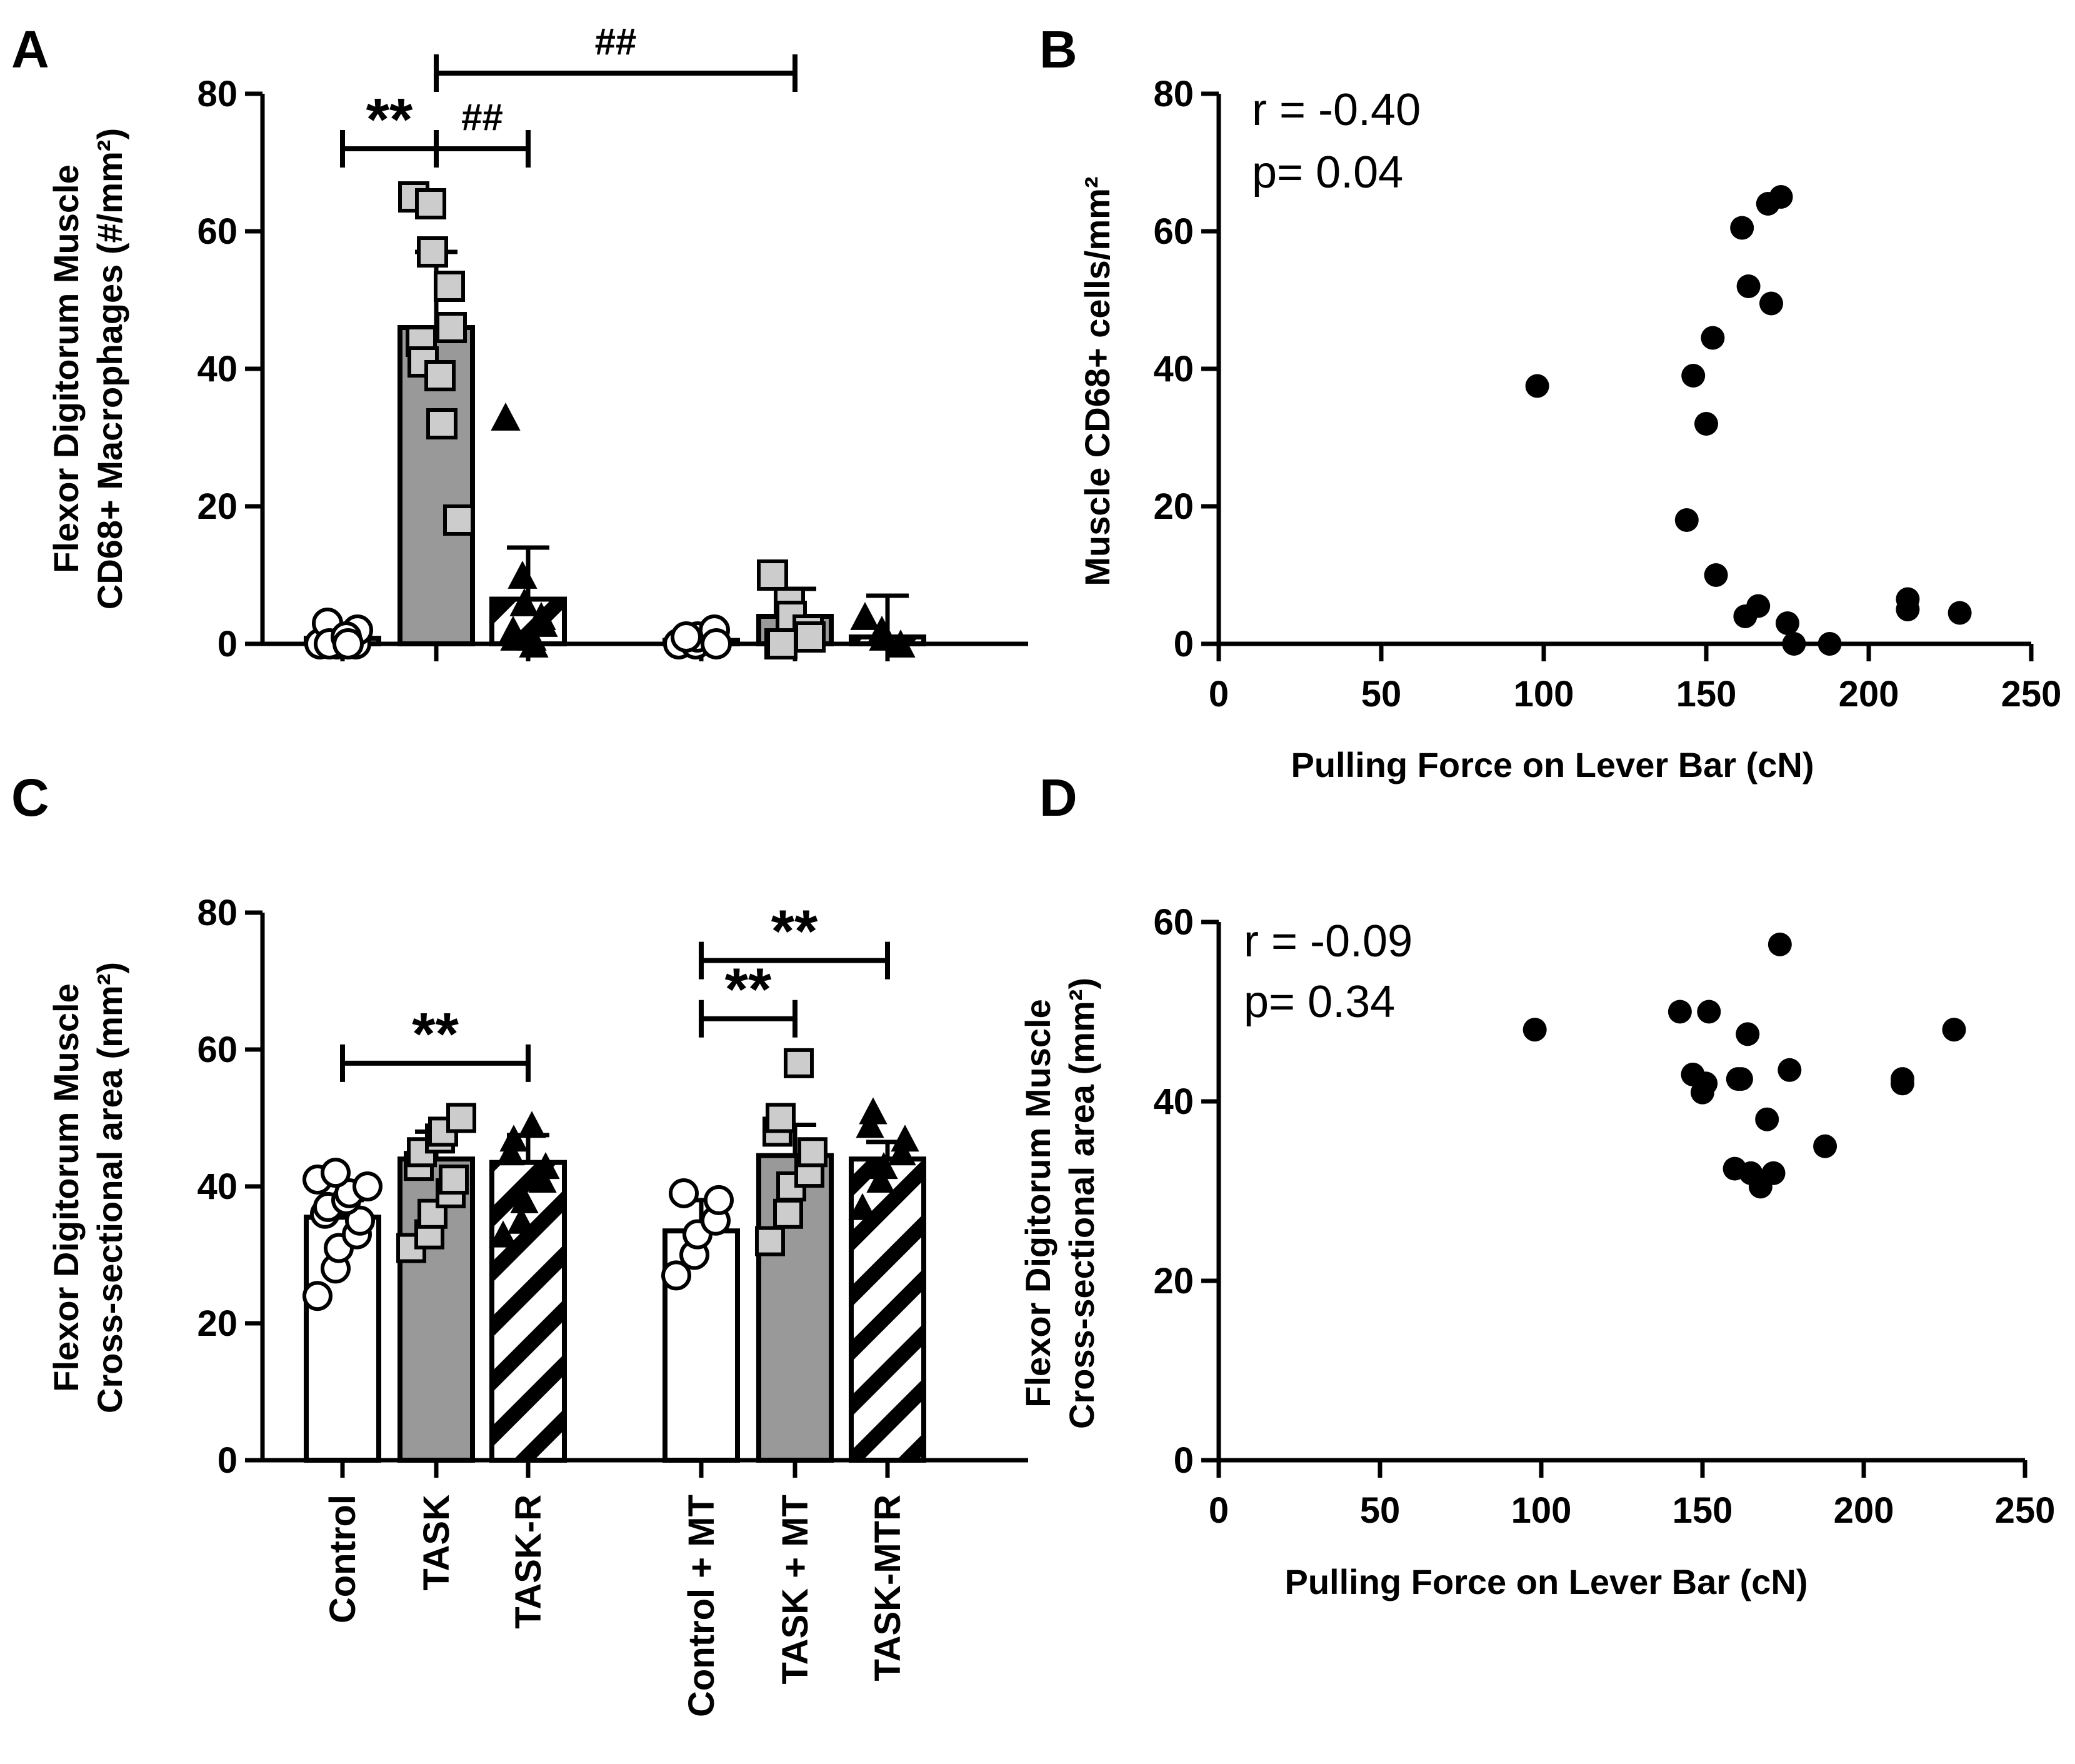 The height and width of the screenshot is (1764, 2075). Describe the element at coordinates (228, 644) in the screenshot. I see `panel-a-y-tick-label: 0` at that location.